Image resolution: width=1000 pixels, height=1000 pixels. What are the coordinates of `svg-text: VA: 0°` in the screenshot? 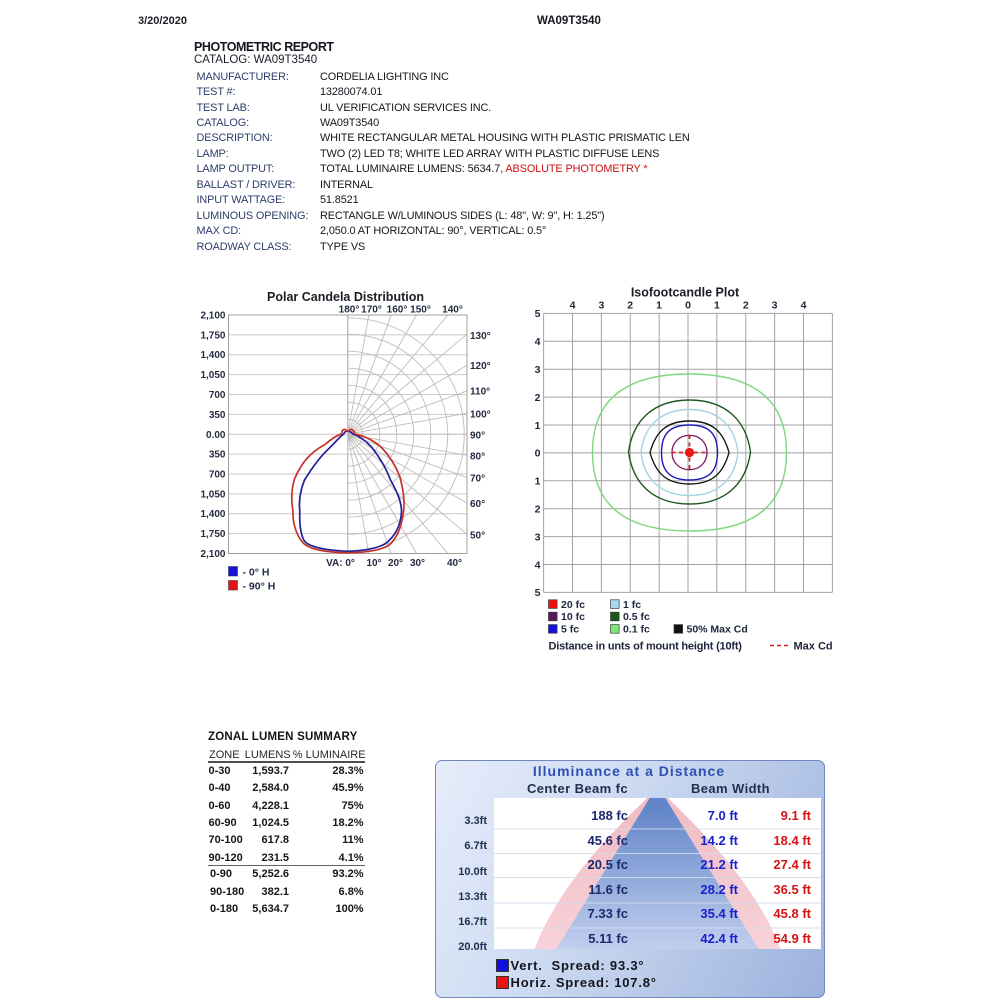 It's located at (340, 563).